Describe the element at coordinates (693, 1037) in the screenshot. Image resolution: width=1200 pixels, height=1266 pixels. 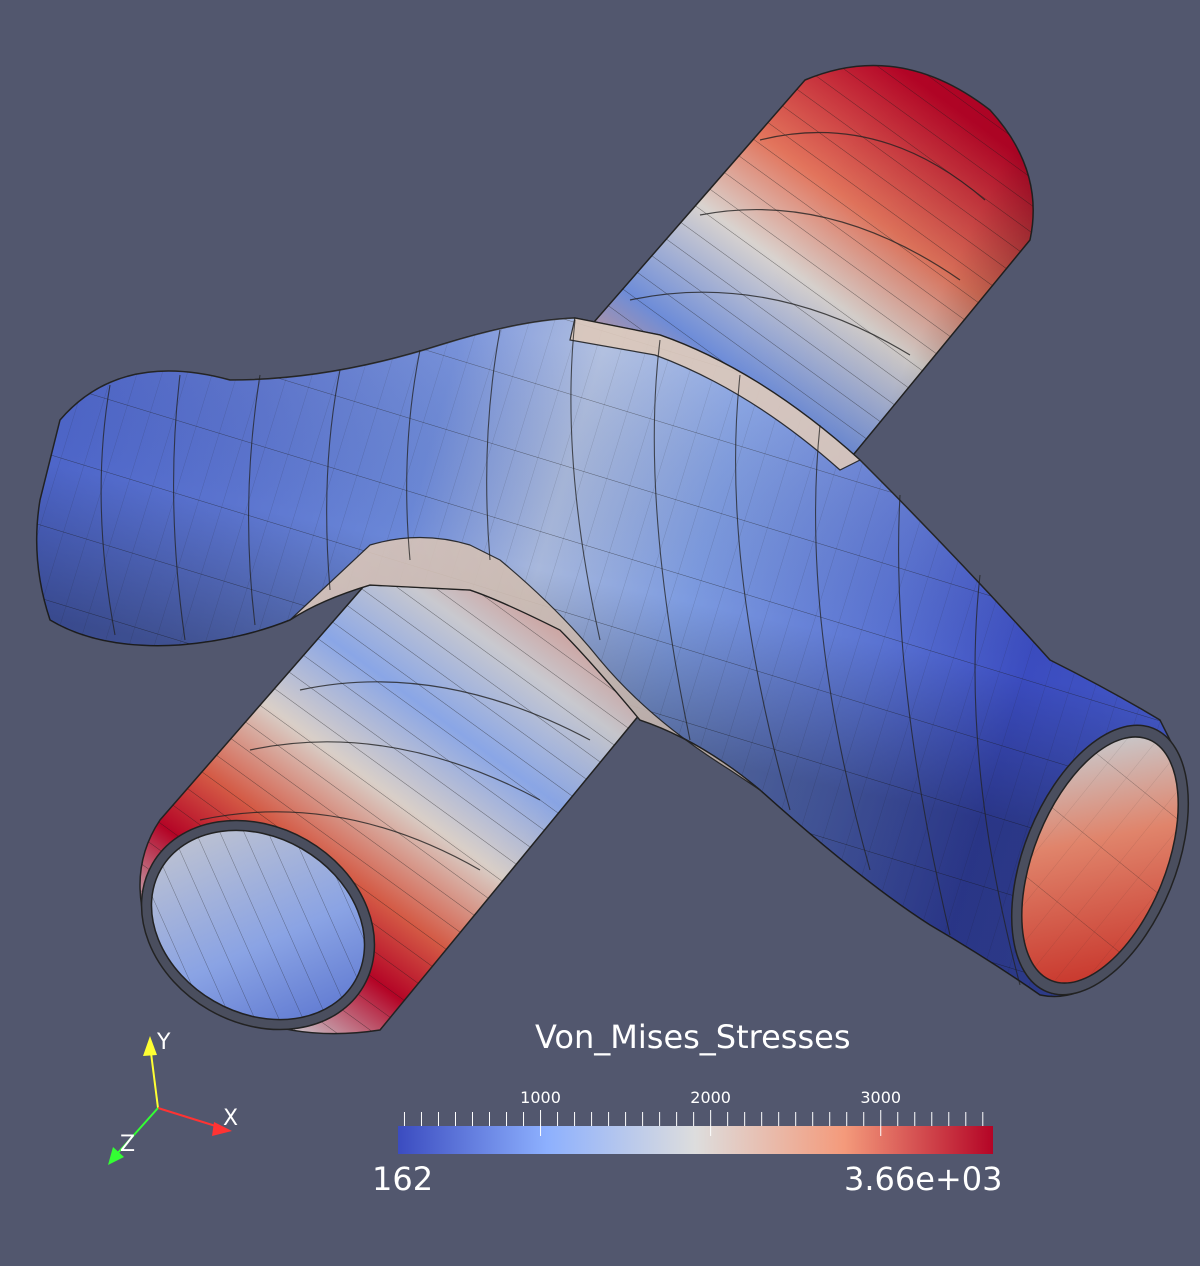
I see `legend-title: Von_Mises_Stresses` at that location.